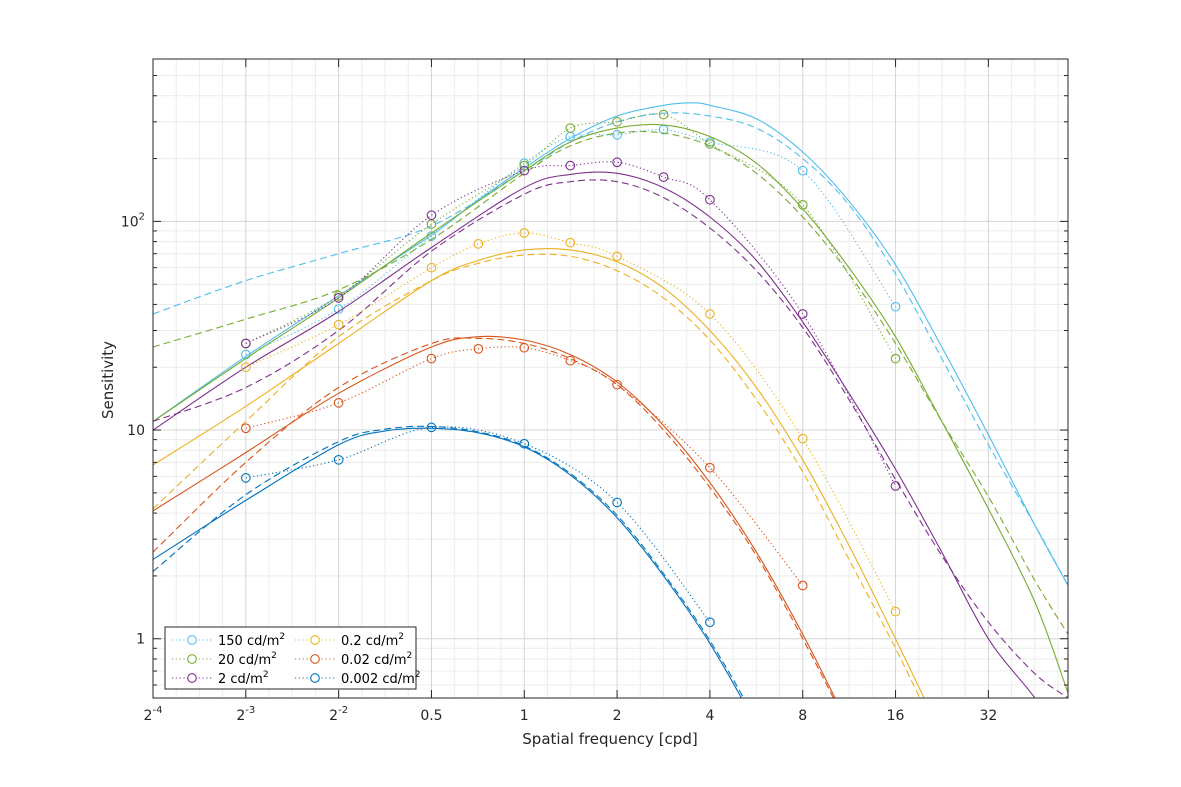 The image size is (1181, 787). I want to click on x-tick-label: 2-4, so click(153, 714).